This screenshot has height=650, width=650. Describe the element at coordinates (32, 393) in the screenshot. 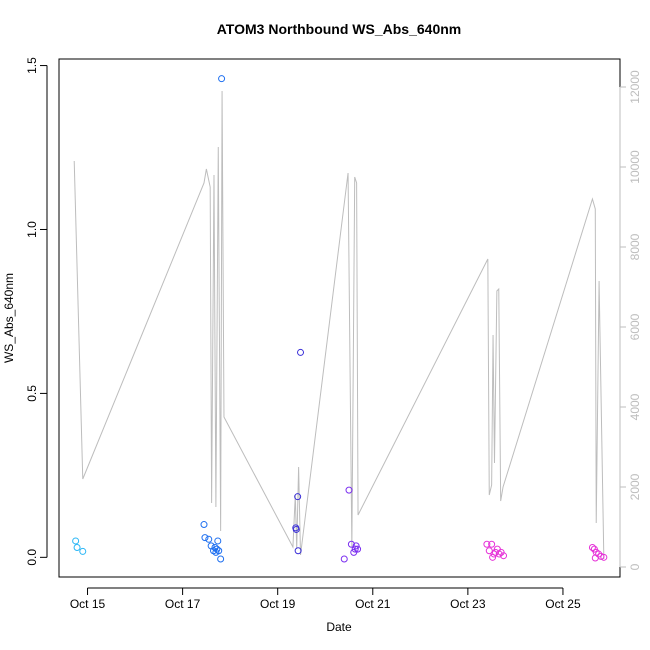

I see `y-tick-label-1: 0.5` at that location.